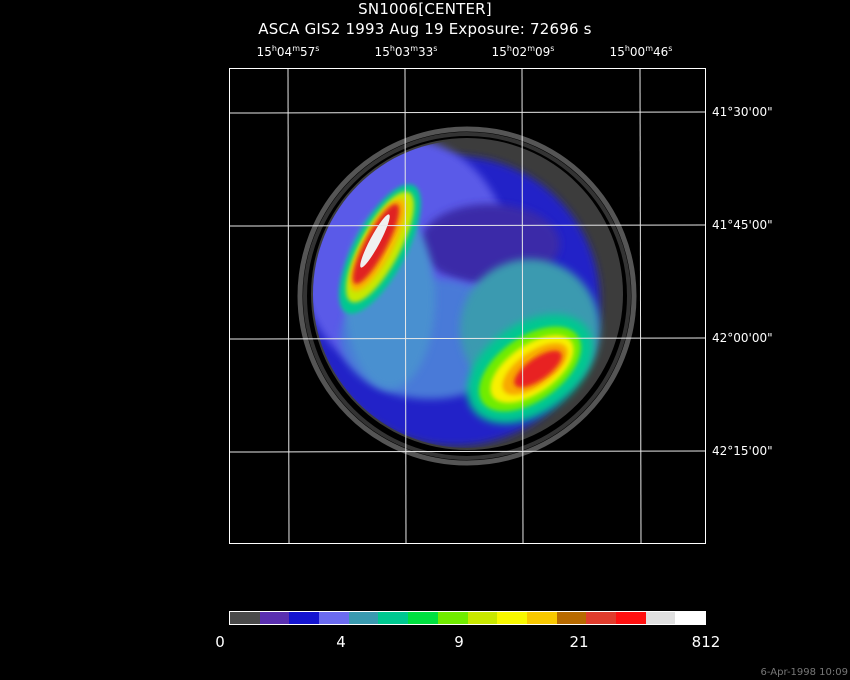 This screenshot has height=680, width=850. What do you see at coordinates (804, 672) in the screenshot?
I see `timestamp: 6-Apr-1998 10:09` at bounding box center [804, 672].